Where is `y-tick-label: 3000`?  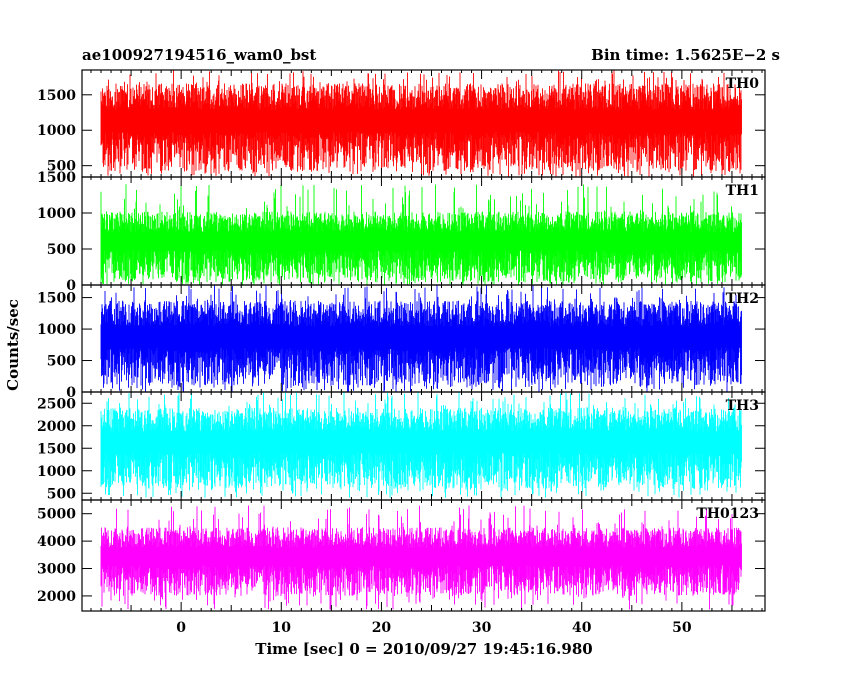
y-tick-label: 3000 is located at coordinates (56, 570).